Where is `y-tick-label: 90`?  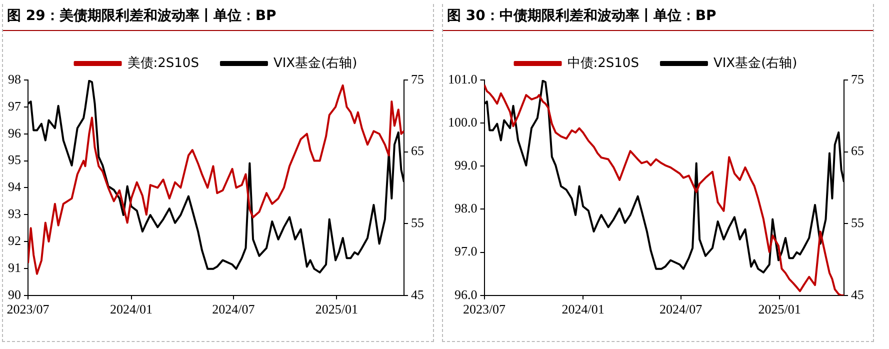
y-tick-label: 90 is located at coordinates (14, 294).